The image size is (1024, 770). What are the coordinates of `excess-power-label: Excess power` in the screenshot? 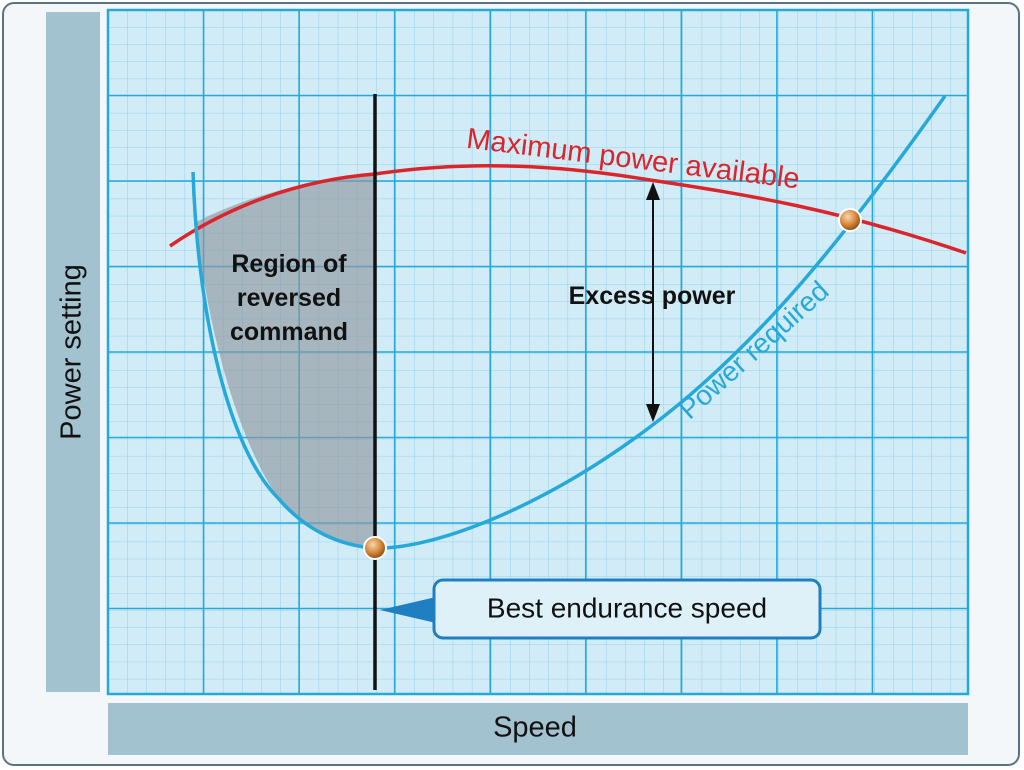 It's located at (652, 296).